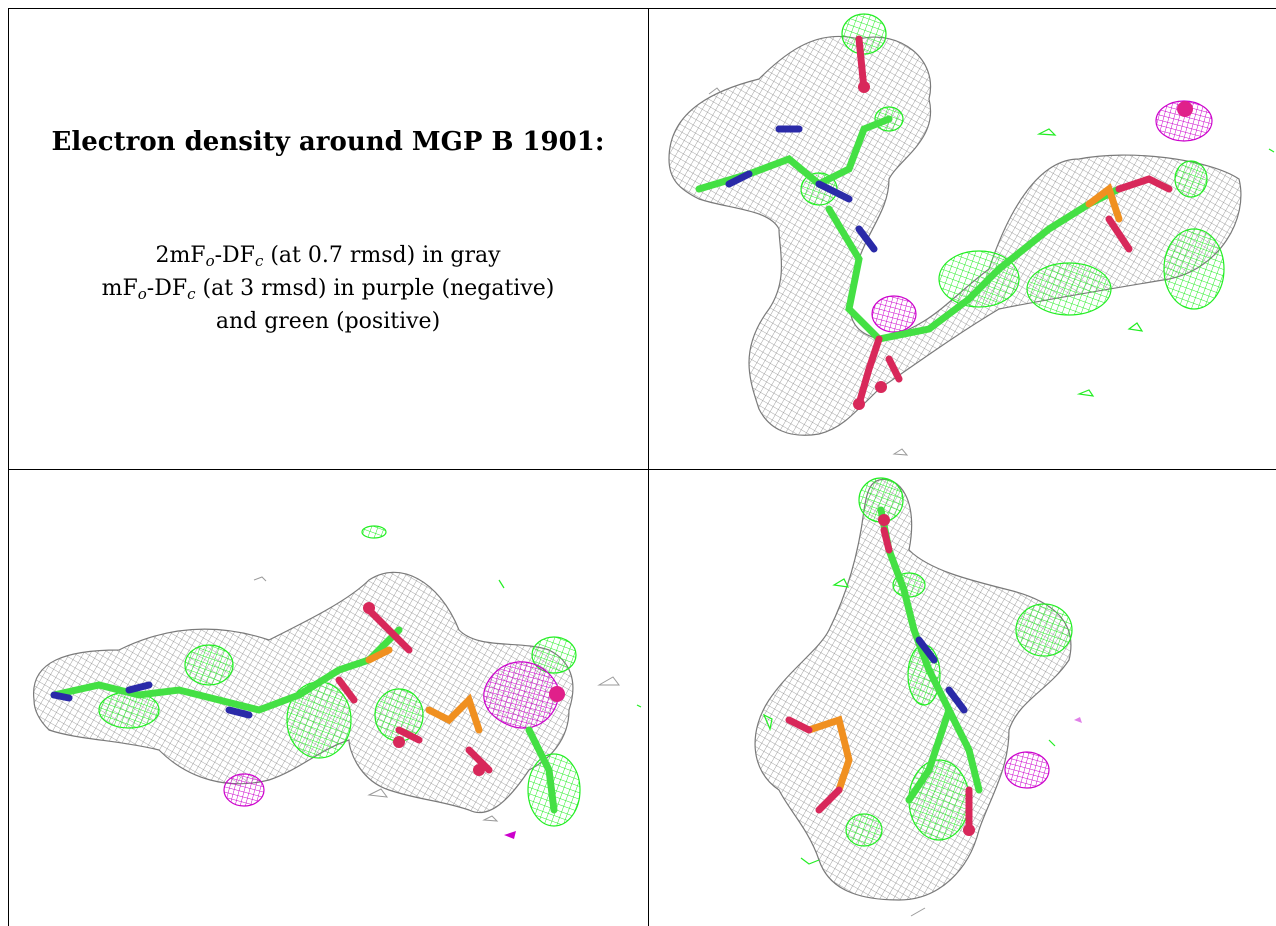  I want to click on table-border-top, so click(642, 8).